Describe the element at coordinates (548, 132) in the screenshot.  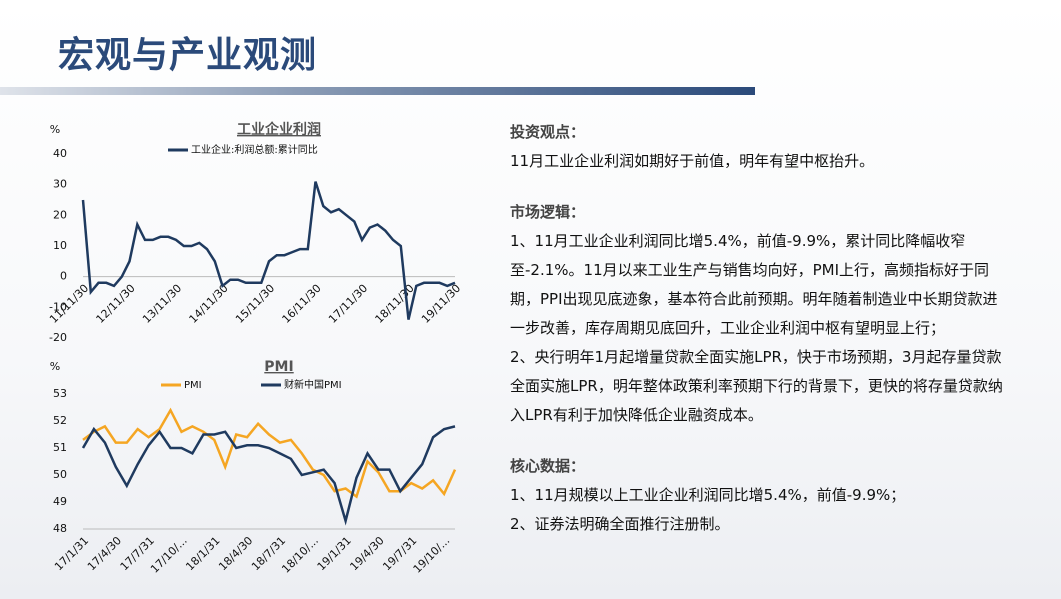
I see `section-heading: 投资观点：` at that location.